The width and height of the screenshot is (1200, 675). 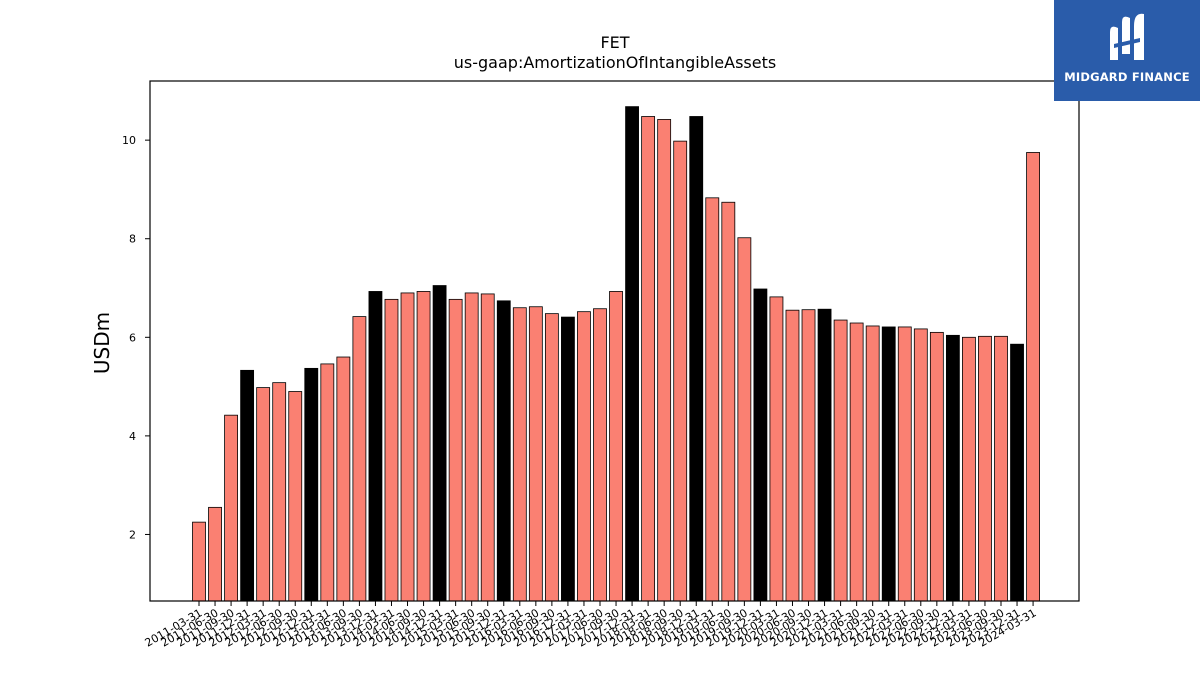 What do you see at coordinates (132, 239) in the screenshot?
I see `y-tick-label: 8` at bounding box center [132, 239].